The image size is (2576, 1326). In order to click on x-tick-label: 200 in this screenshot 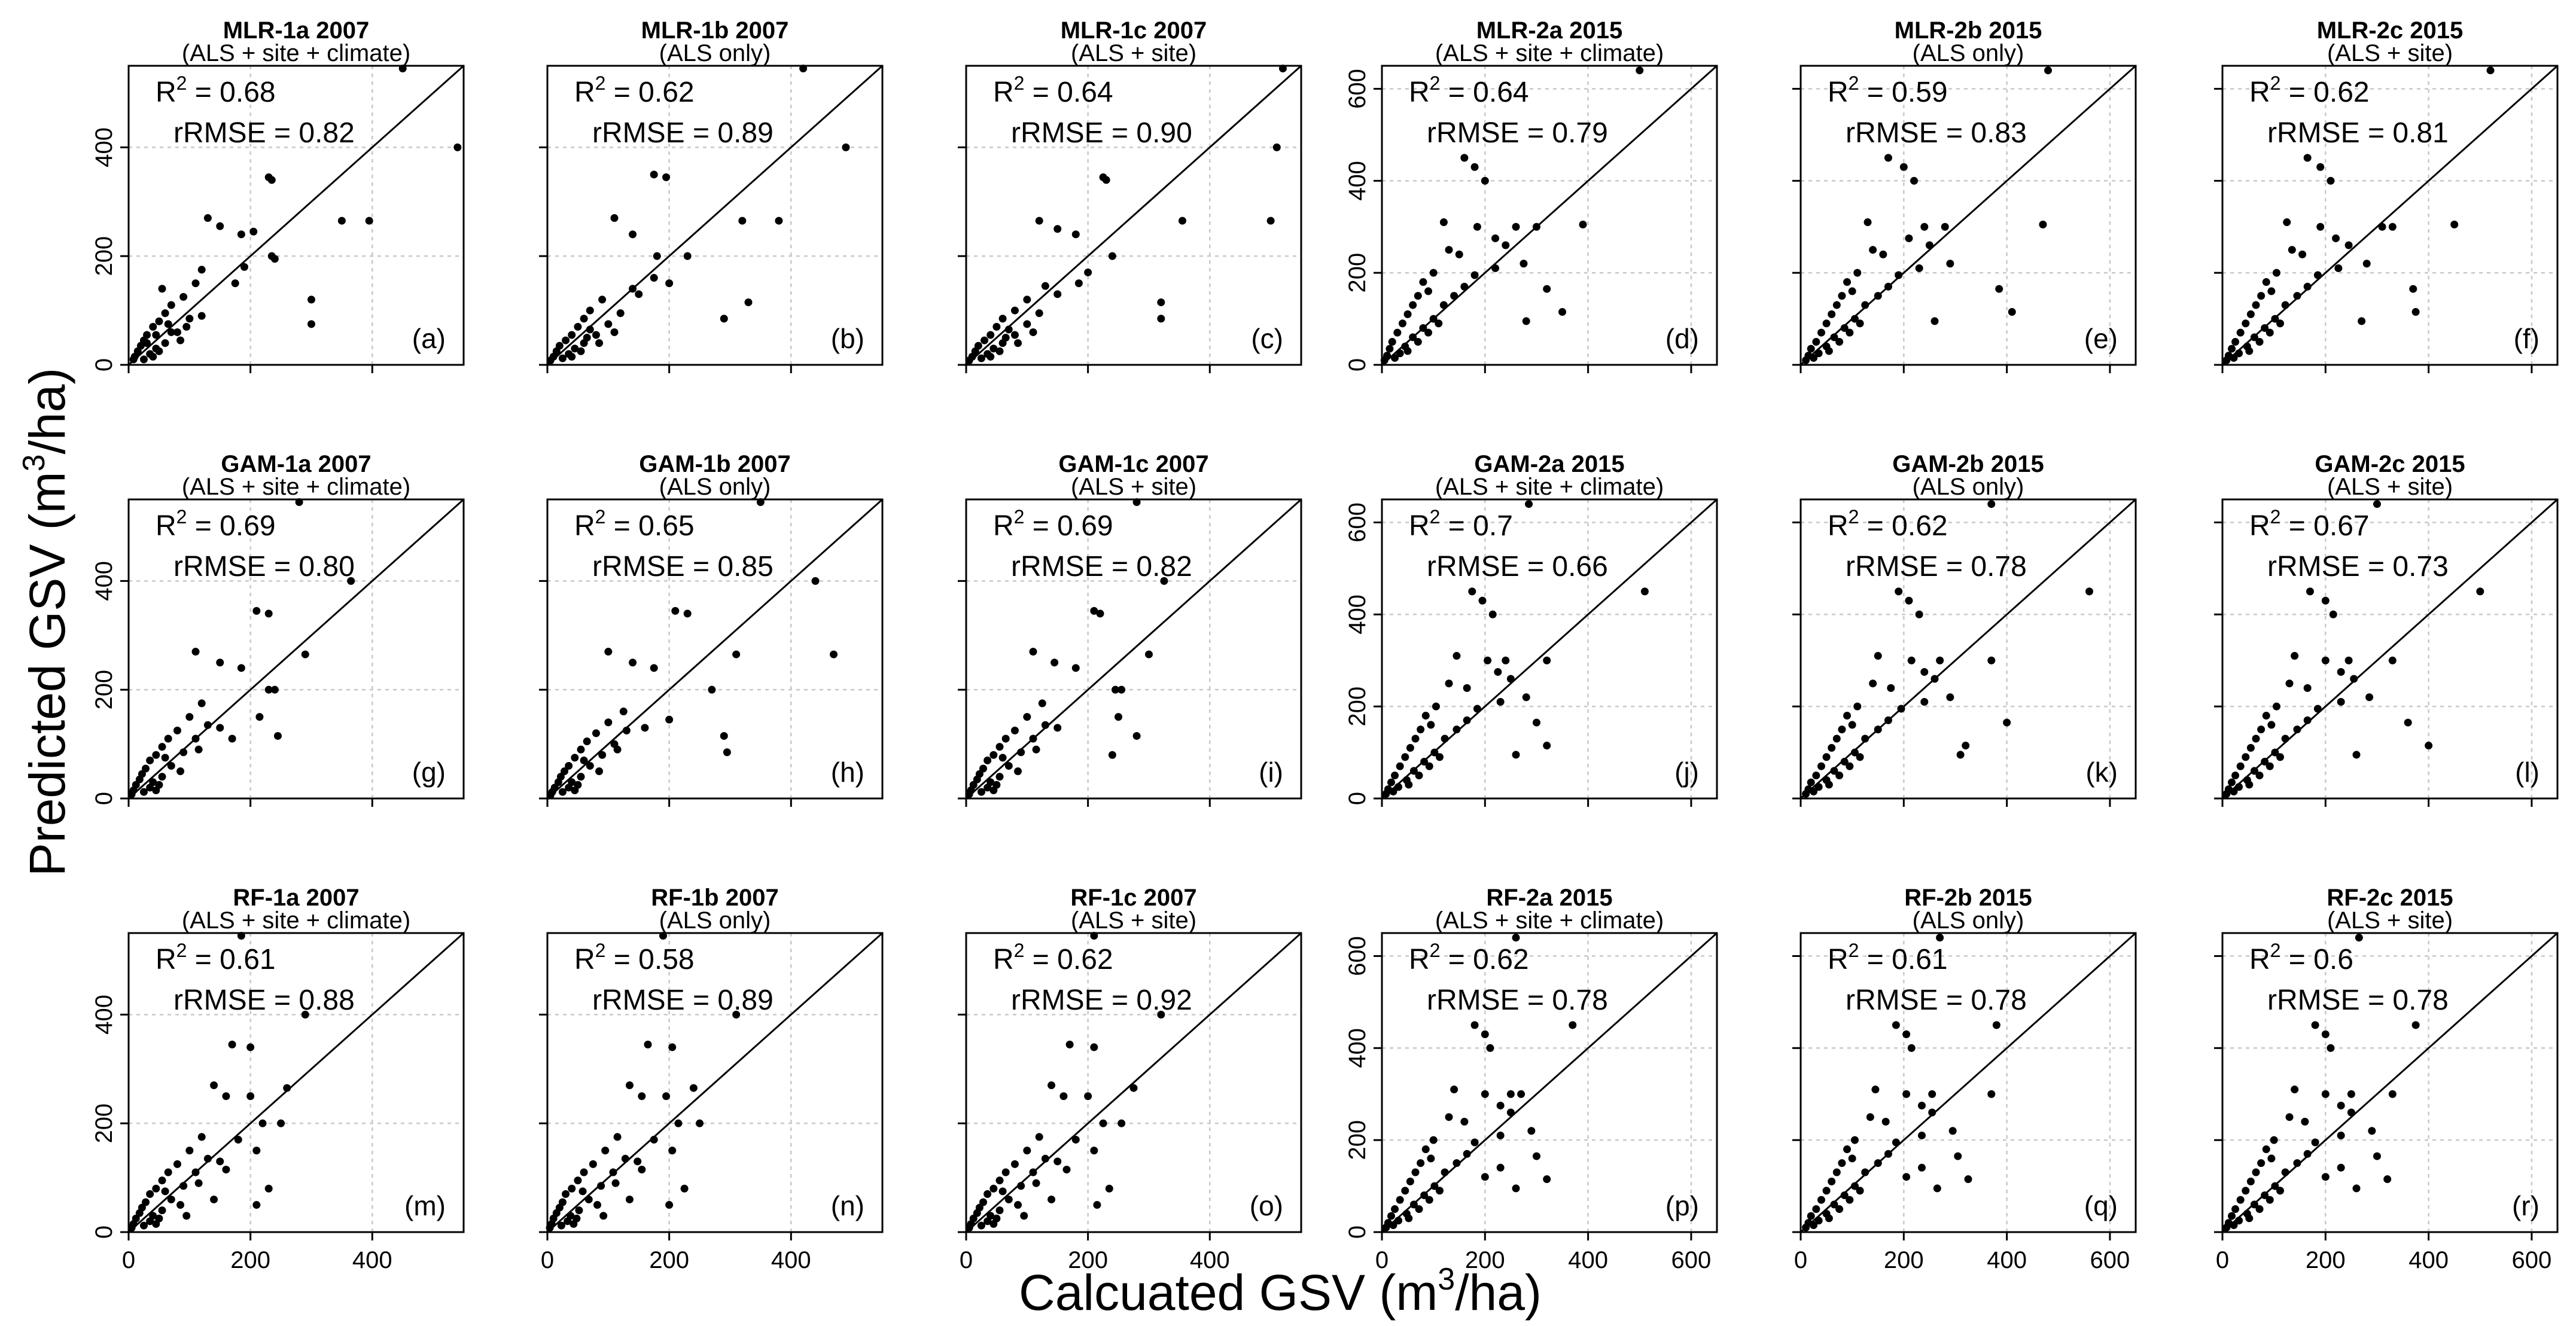, I will do `click(250, 1260)`.